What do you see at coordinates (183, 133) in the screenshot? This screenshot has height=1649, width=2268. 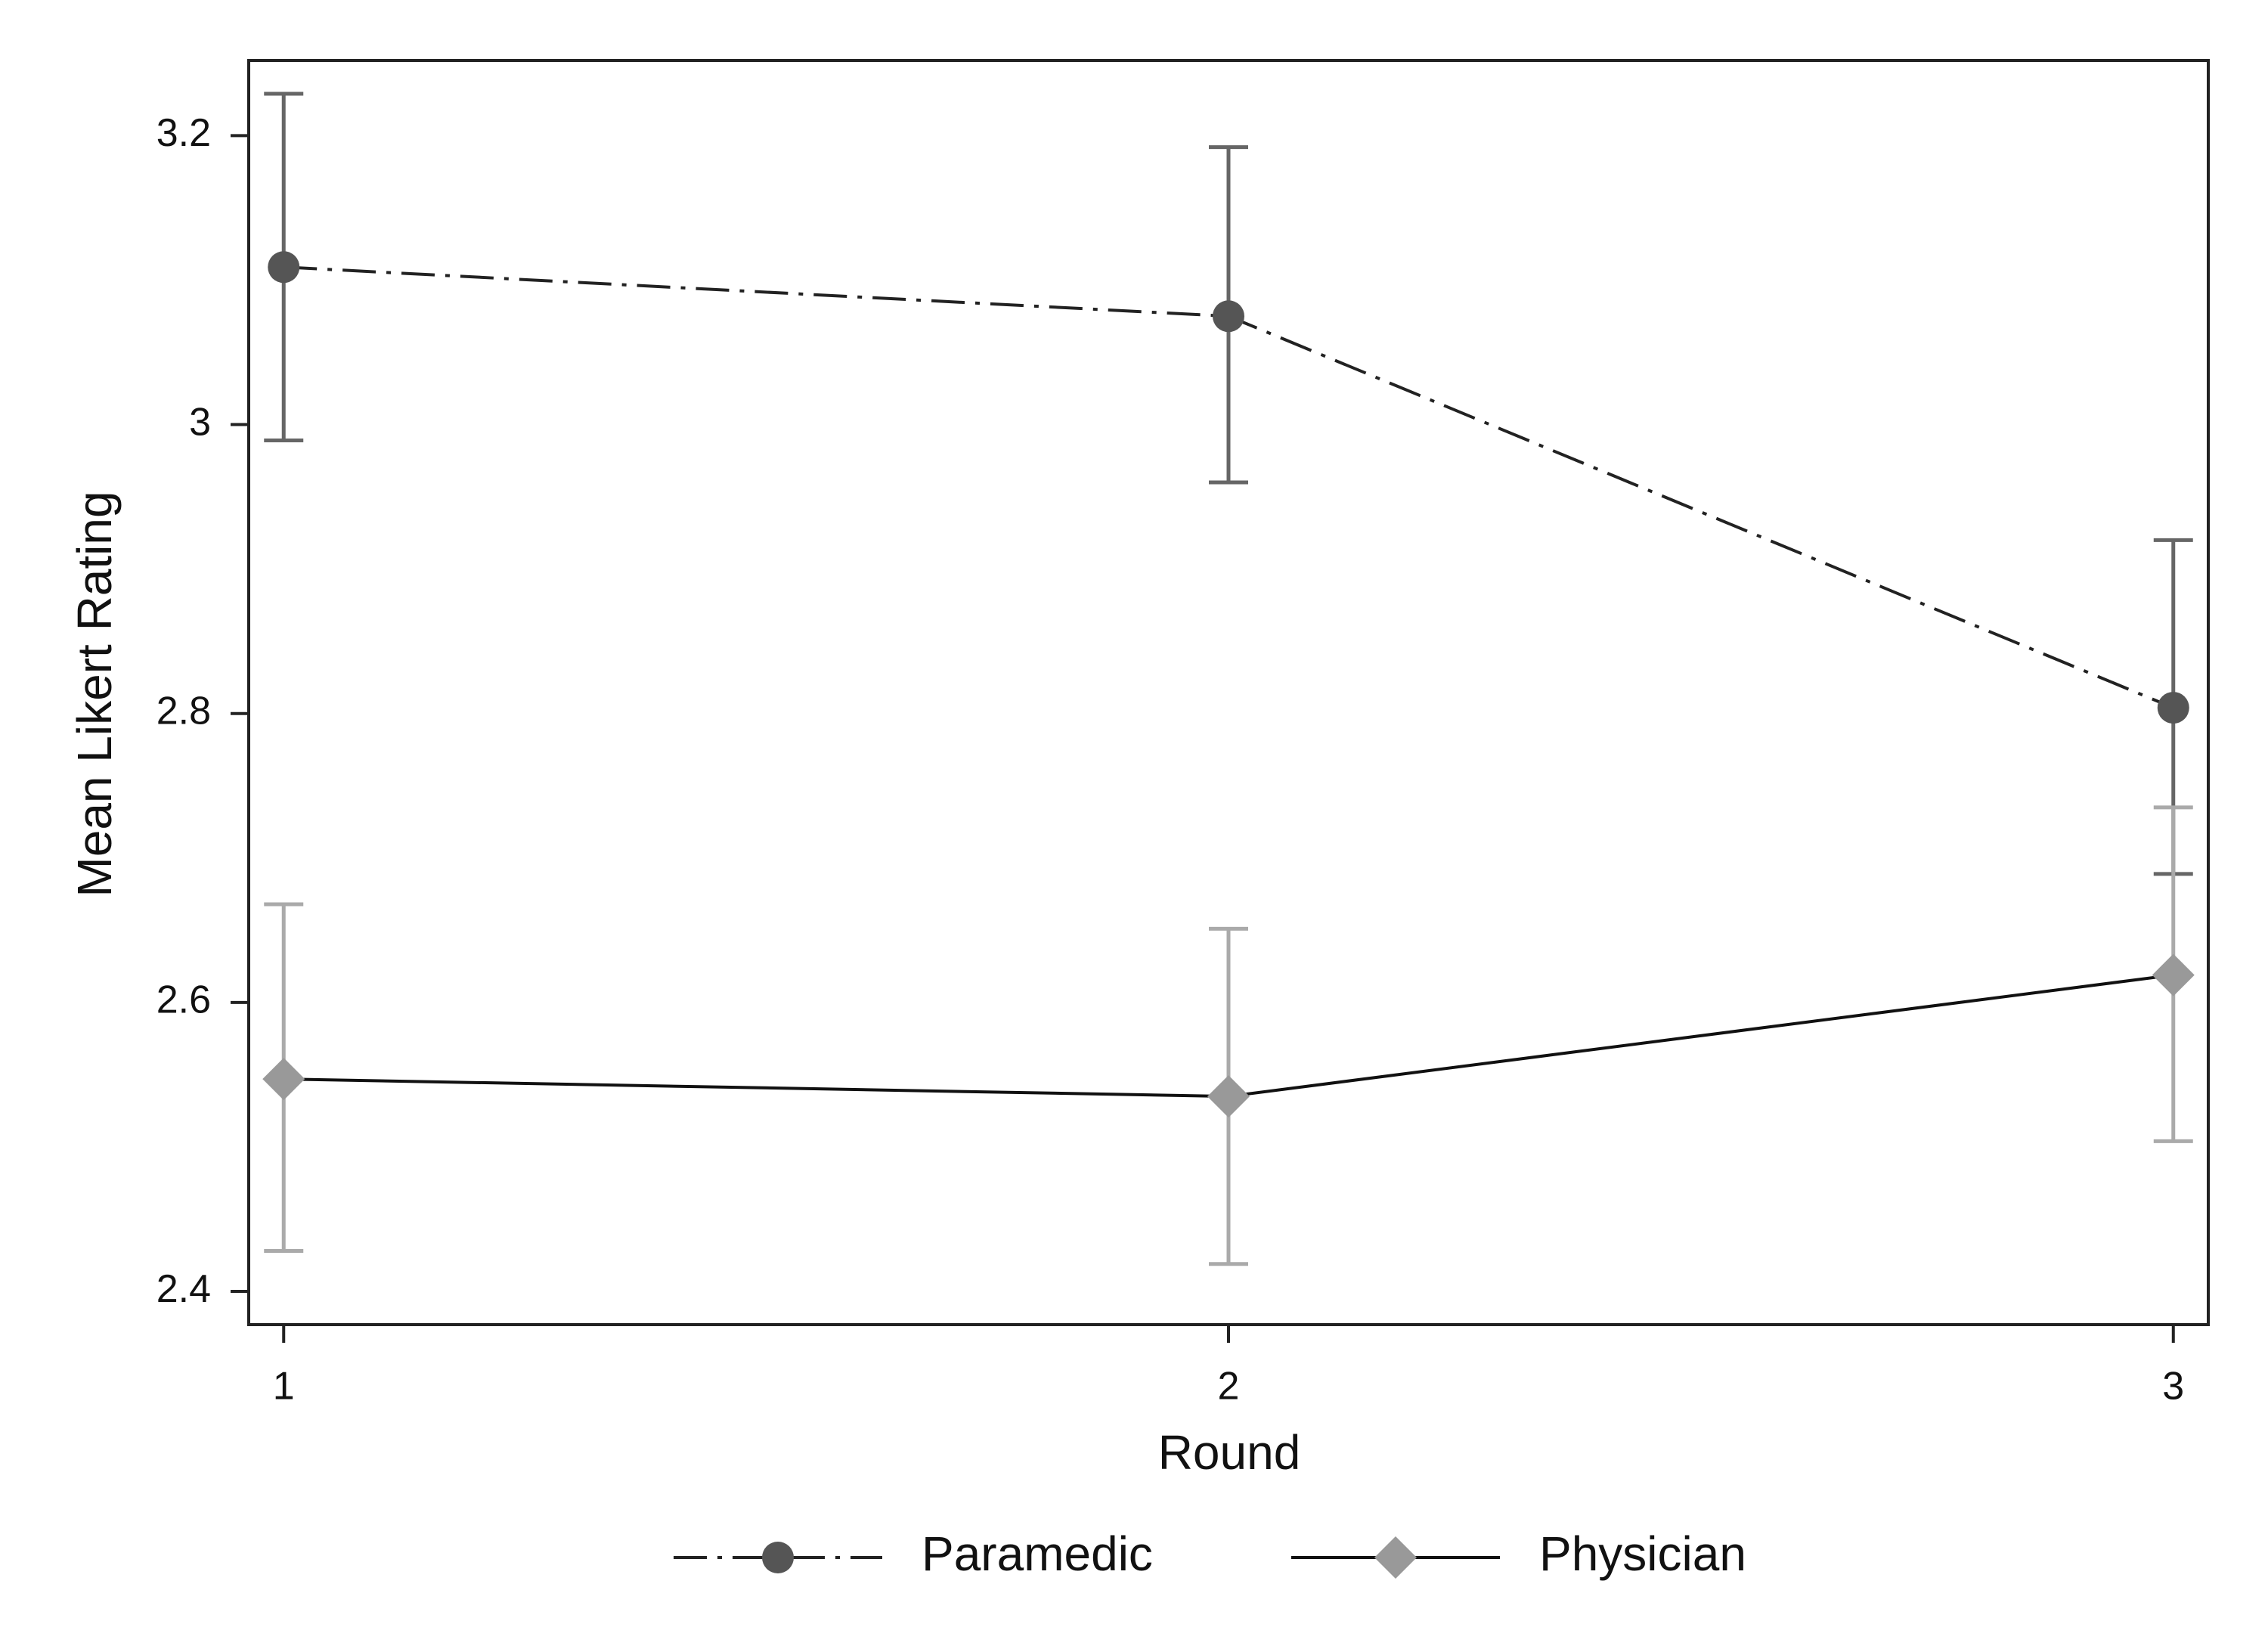 I see `y-tick-label: 3.2` at bounding box center [183, 133].